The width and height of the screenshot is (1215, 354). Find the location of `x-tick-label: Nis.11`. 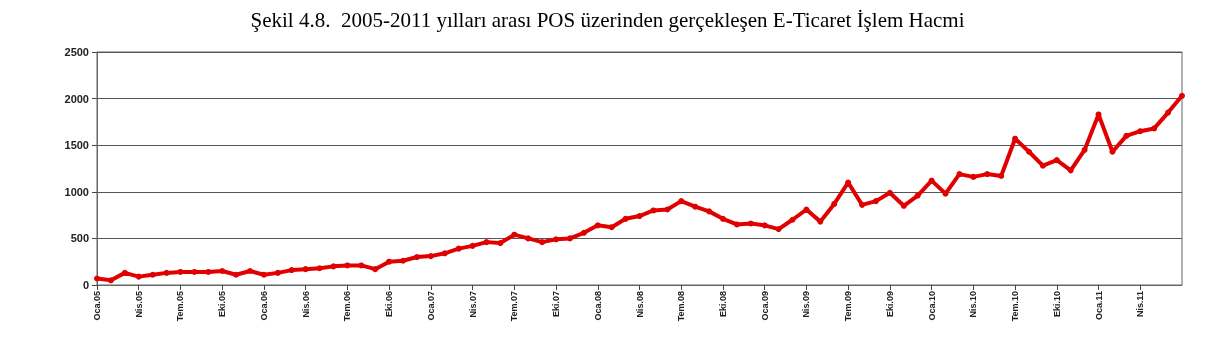

x-tick-label: Nis.11 is located at coordinates (1140, 304).